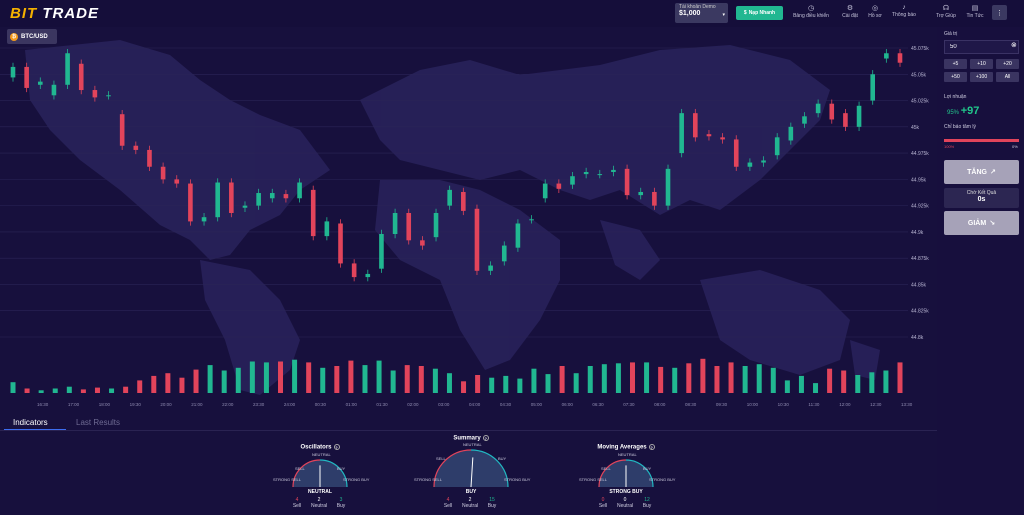  I want to click on nav-dashboard: ◷ Bảng điều khiển, so click(811, 12).